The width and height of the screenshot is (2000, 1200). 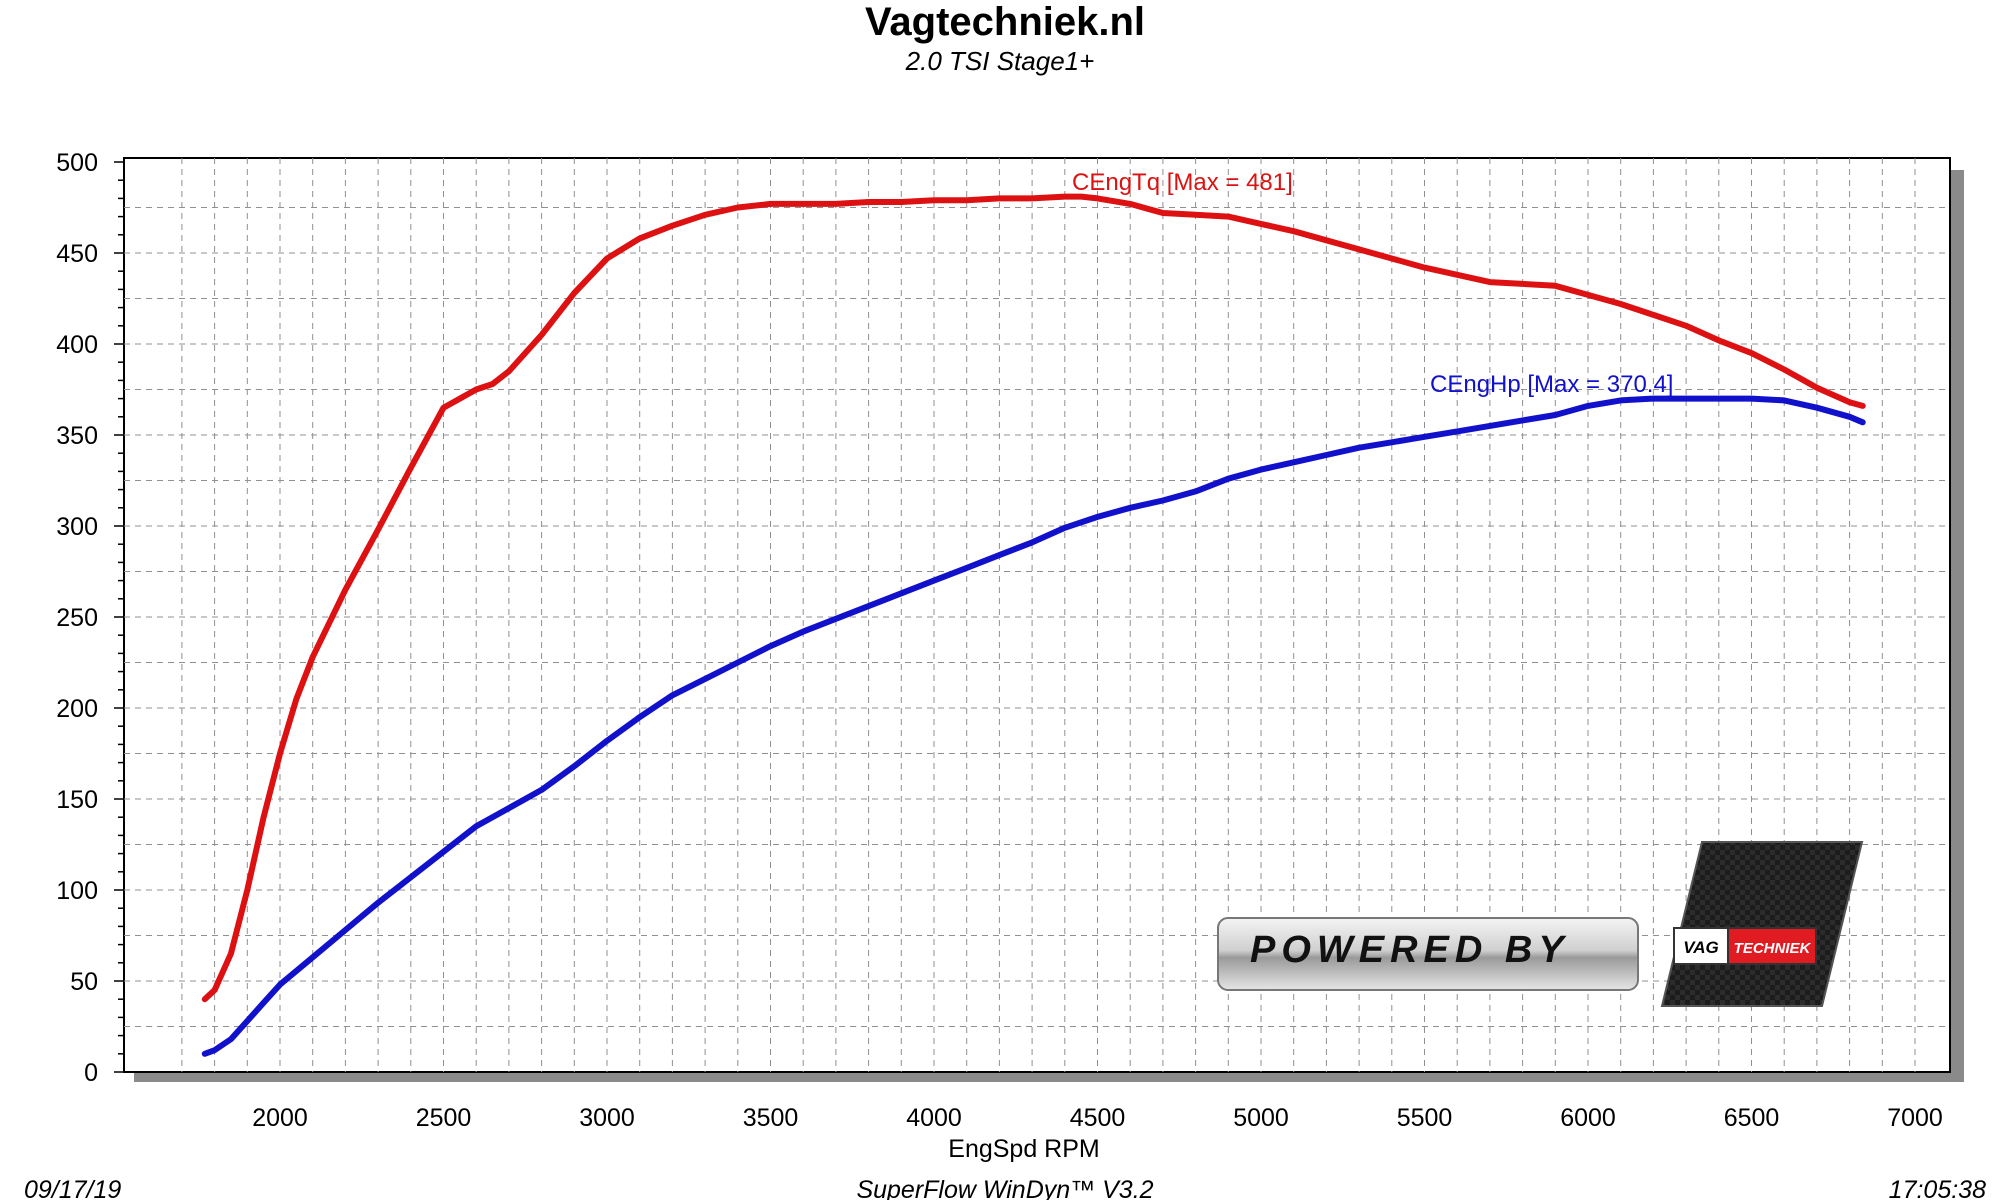 I want to click on badge-vag-text: VAG, so click(x=1701, y=947).